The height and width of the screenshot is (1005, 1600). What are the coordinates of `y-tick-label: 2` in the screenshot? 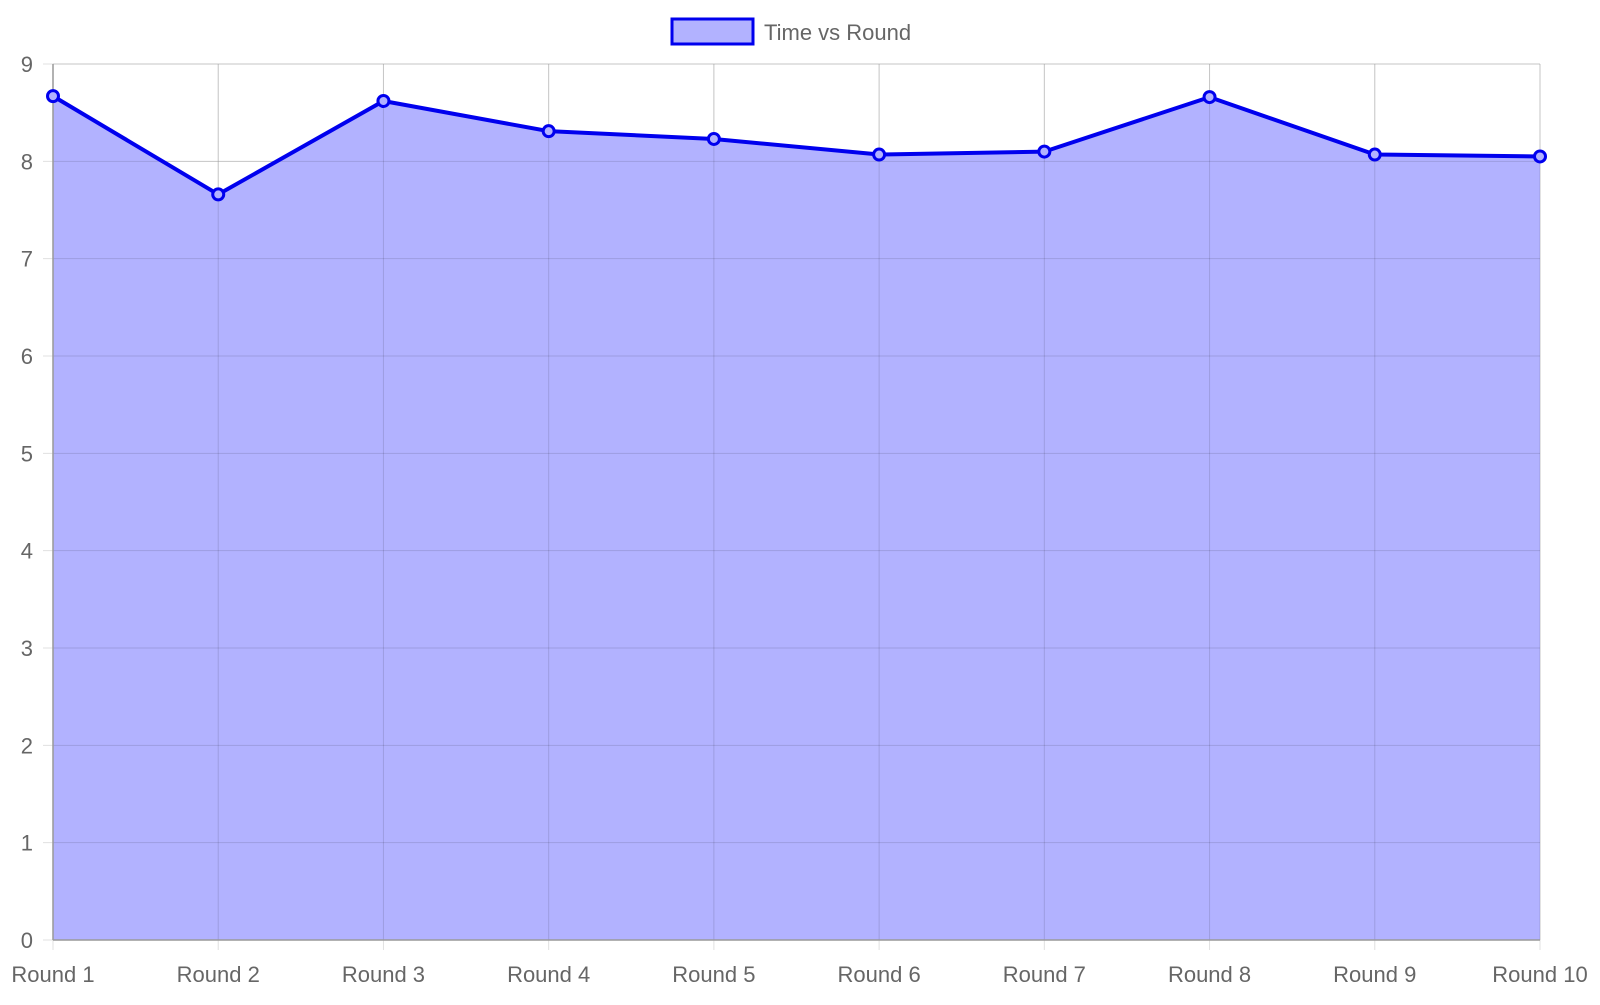 It's located at (27, 745).